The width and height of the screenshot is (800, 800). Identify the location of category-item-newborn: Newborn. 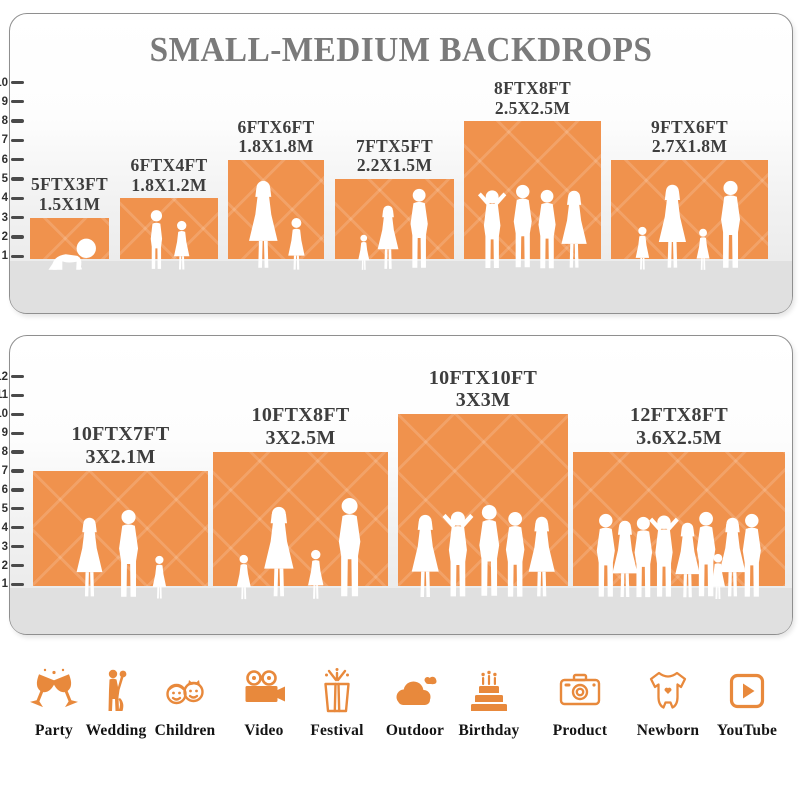
(668, 701).